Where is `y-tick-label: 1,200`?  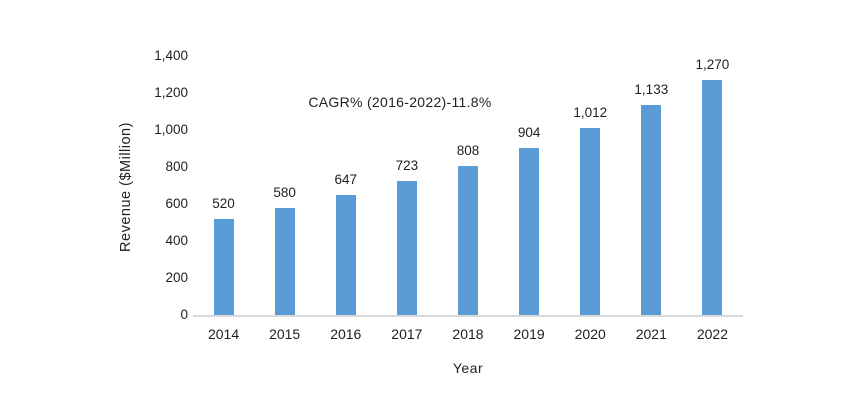
y-tick-label: 1,200 is located at coordinates (171, 92).